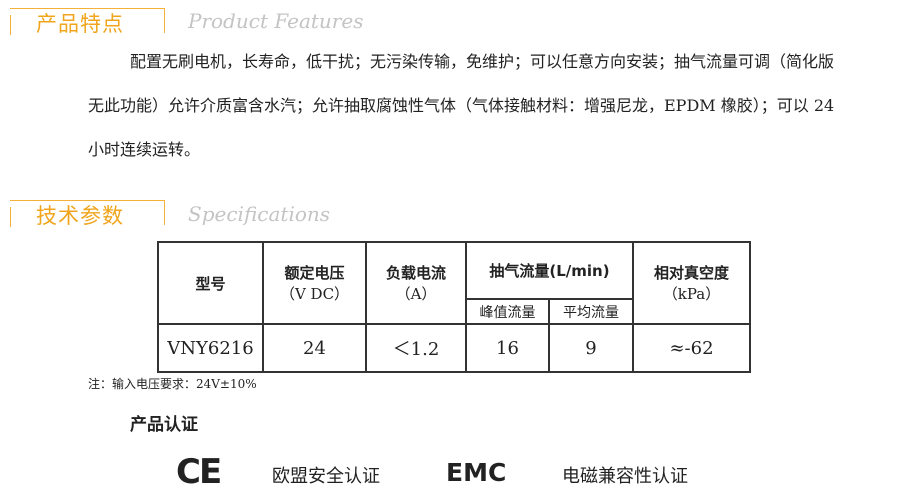 This screenshot has height=499, width=900. What do you see at coordinates (276, 21) in the screenshot?
I see `features-title-en: Product Features` at bounding box center [276, 21].